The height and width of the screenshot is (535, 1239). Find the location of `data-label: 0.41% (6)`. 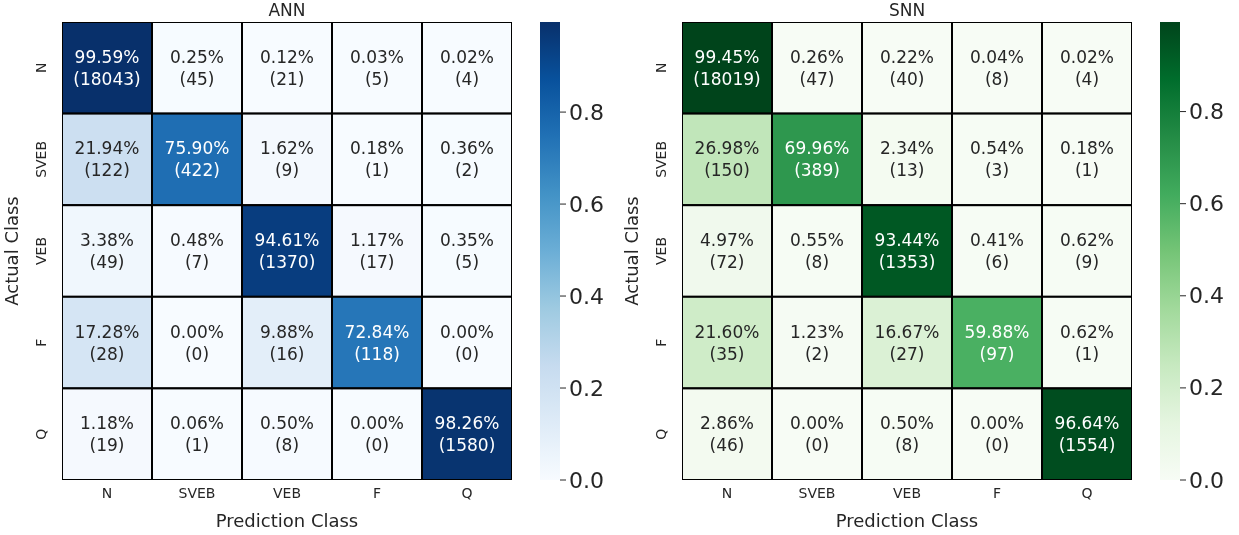

data-label: 0.41% (6) is located at coordinates (997, 251).